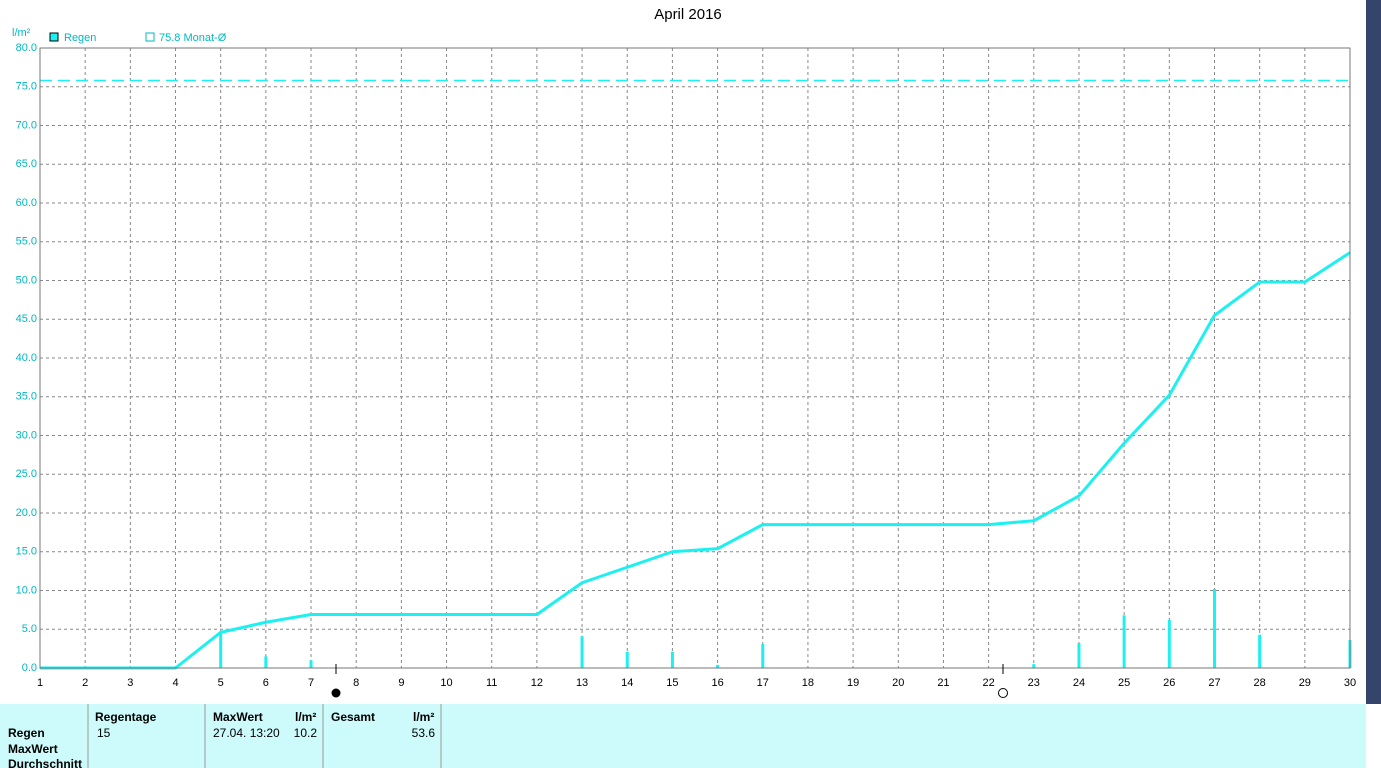  Describe the element at coordinates (446, 683) in the screenshot. I see `x-tick-label: 10` at that location.